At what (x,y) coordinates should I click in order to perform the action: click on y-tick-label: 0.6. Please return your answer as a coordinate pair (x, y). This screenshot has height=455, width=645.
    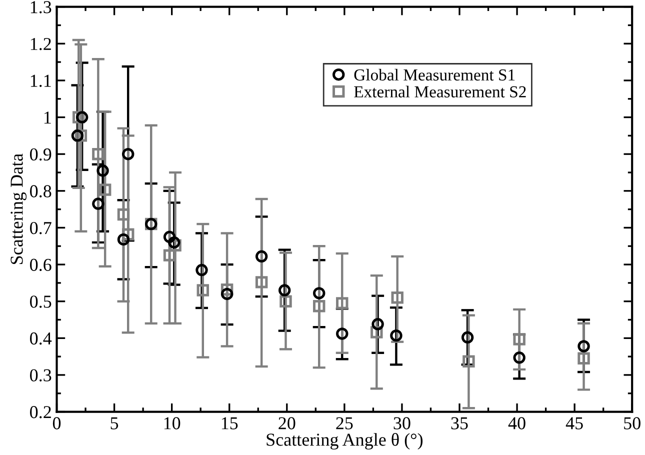
    Looking at the image, I should click on (41, 265).